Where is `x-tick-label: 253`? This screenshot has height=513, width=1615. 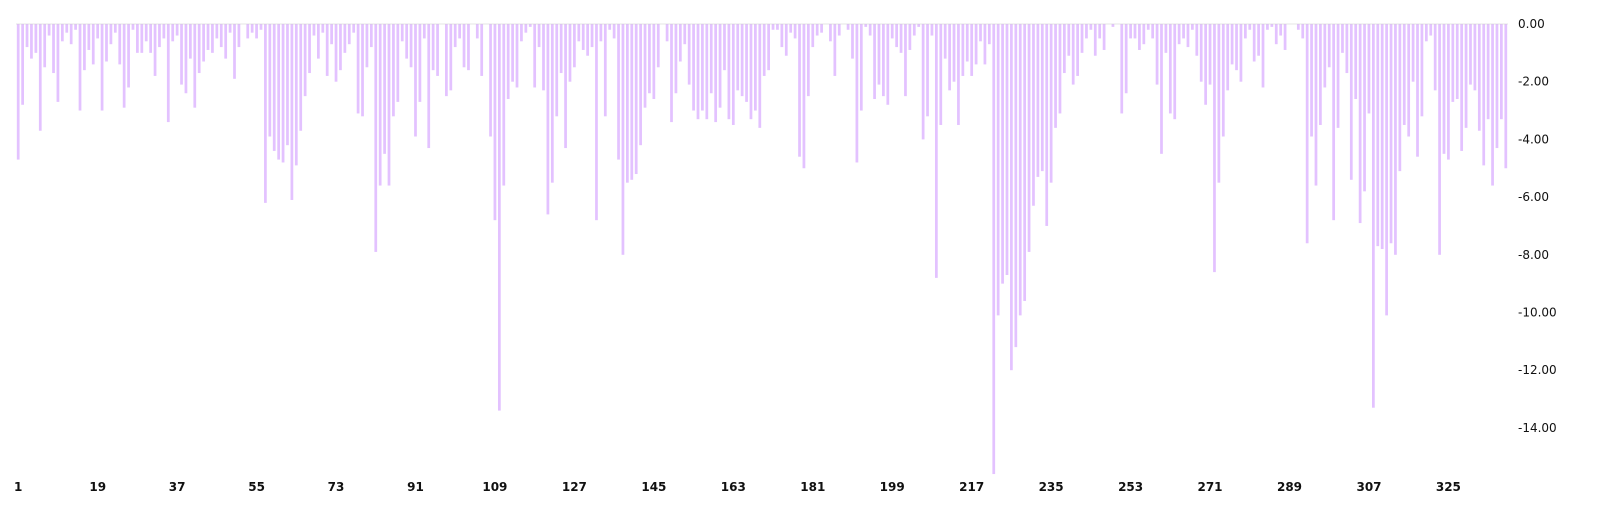
x-tick-label: 253 is located at coordinates (1130, 487).